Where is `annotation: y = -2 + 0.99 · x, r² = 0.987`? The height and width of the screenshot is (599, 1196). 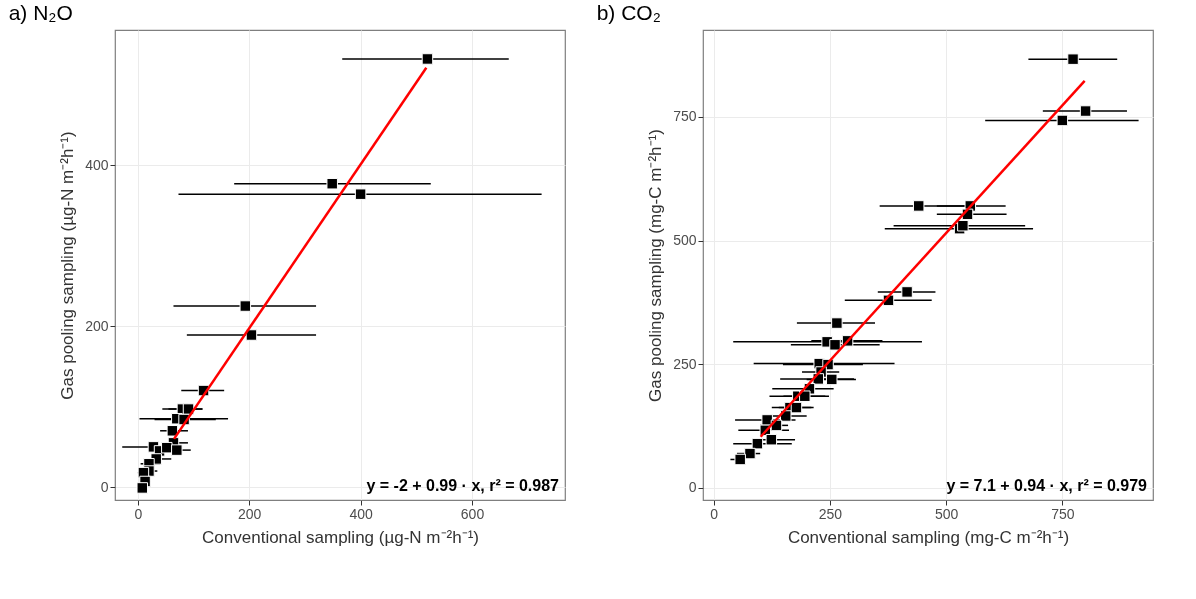 annotation: y = -2 + 0.99 · x, r² = 0.987 is located at coordinates (463, 485).